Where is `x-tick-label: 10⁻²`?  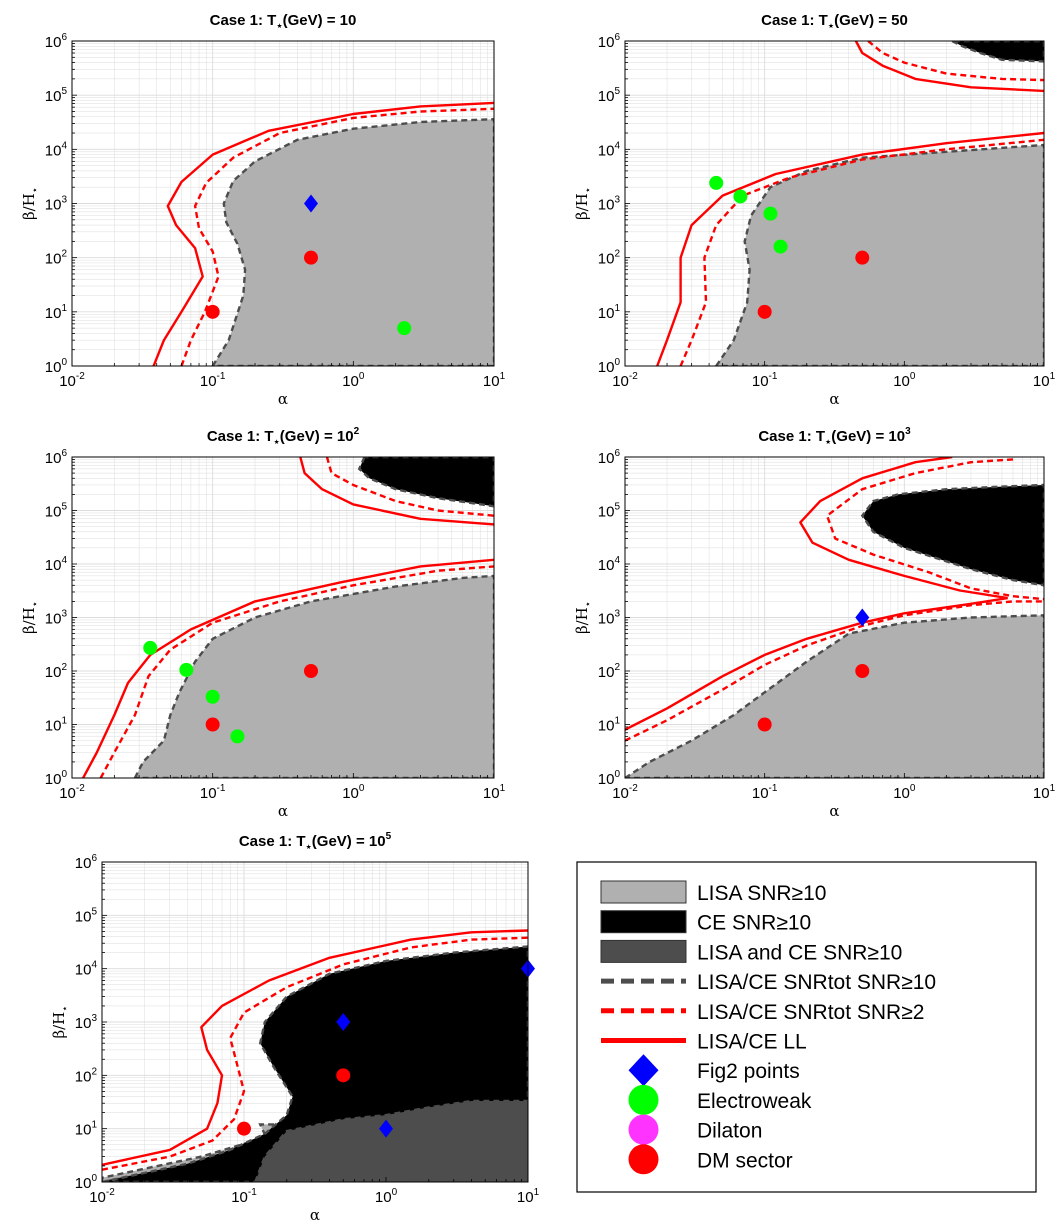 x-tick-label: 10⁻² is located at coordinates (72, 792).